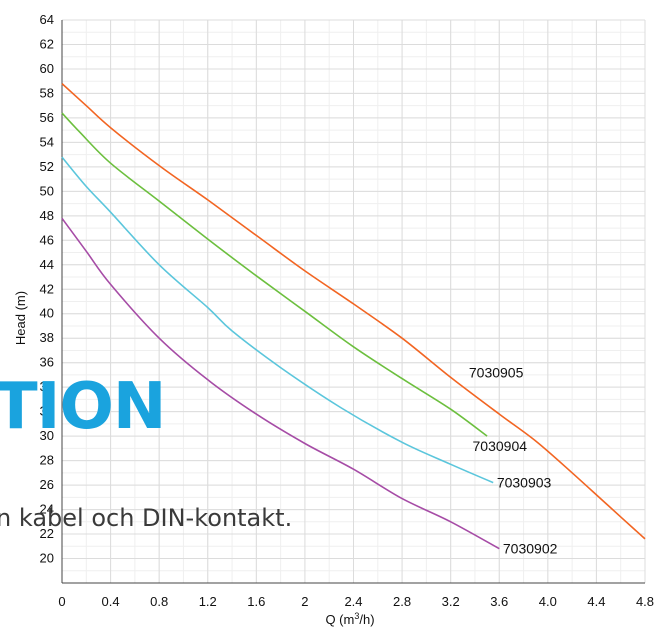  Describe the element at coordinates (159, 601) in the screenshot. I see `x-tick-label: 0.8` at that location.